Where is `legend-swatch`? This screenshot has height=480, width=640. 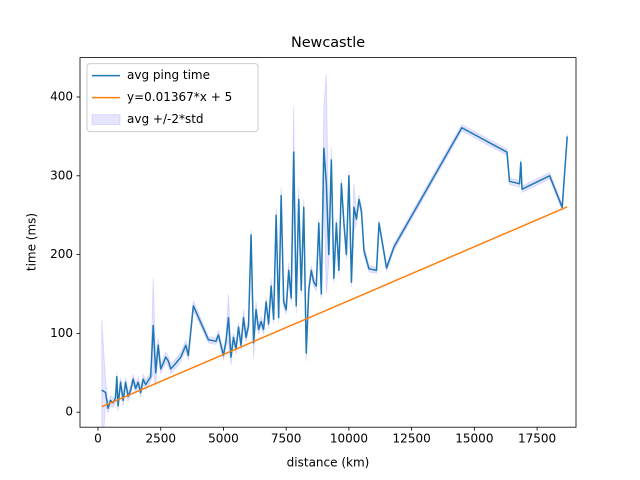 legend-swatch is located at coordinates (106, 120).